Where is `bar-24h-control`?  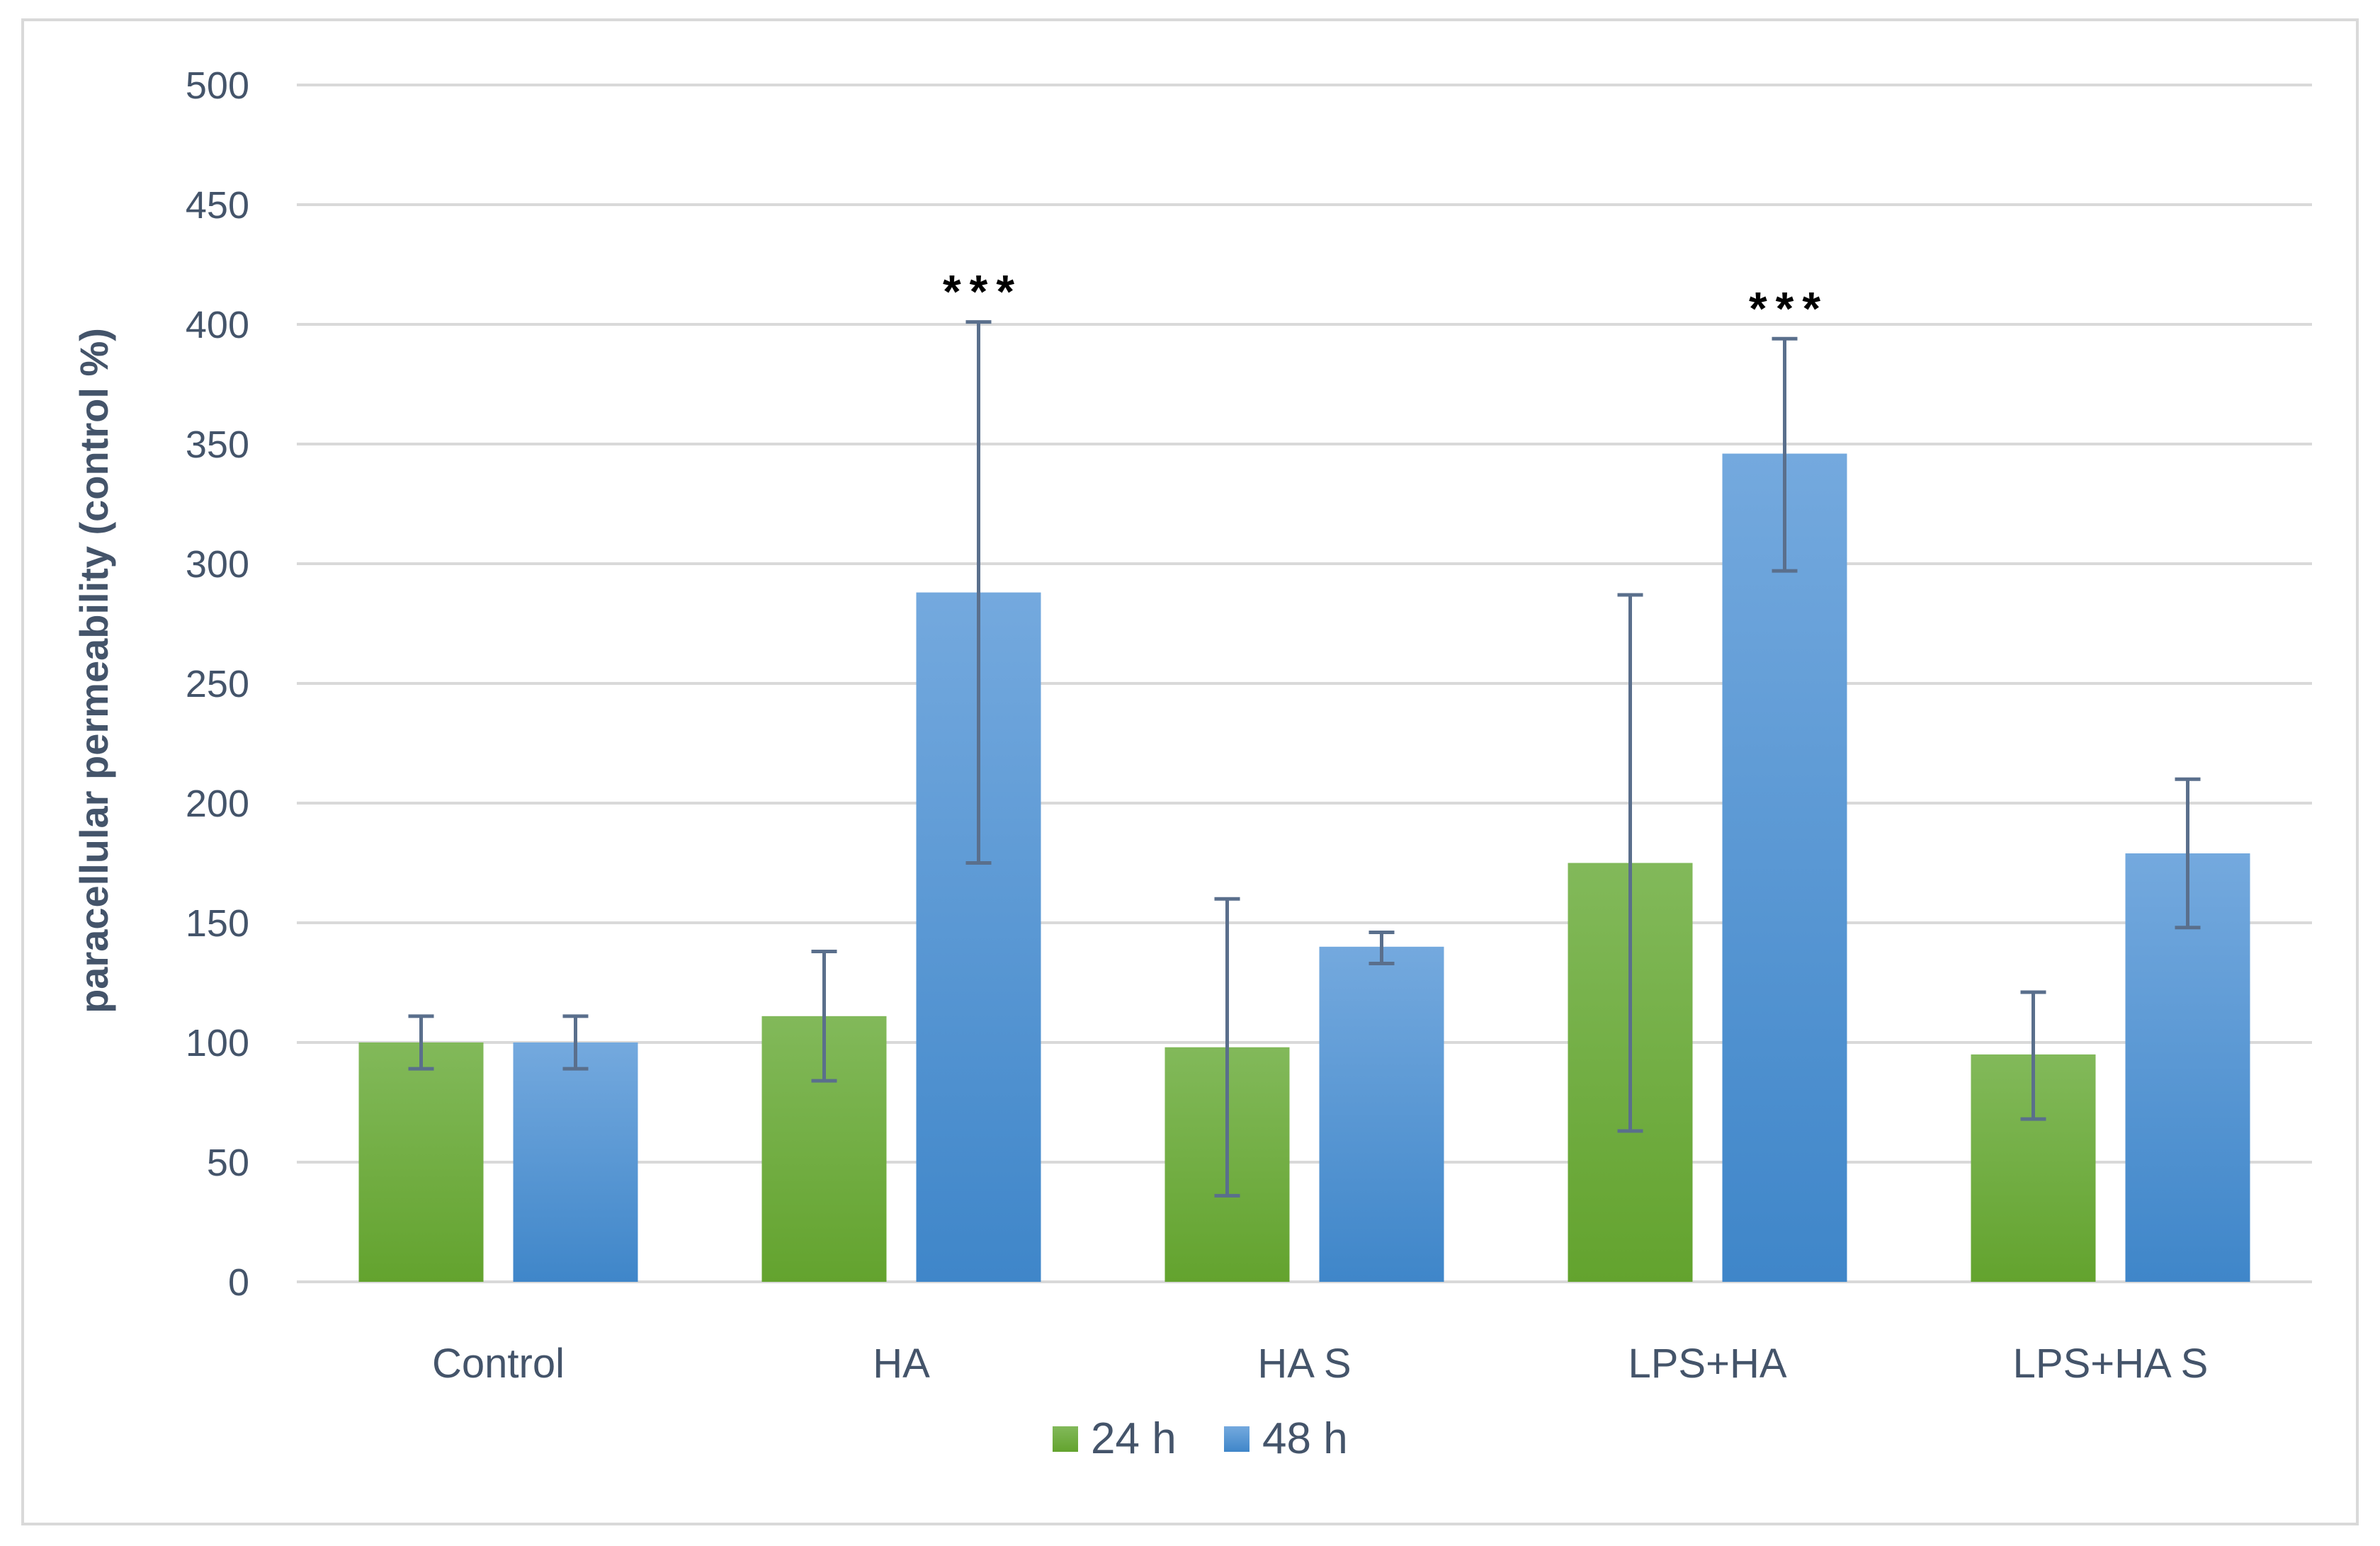
bar-24h-control is located at coordinates (421, 1162).